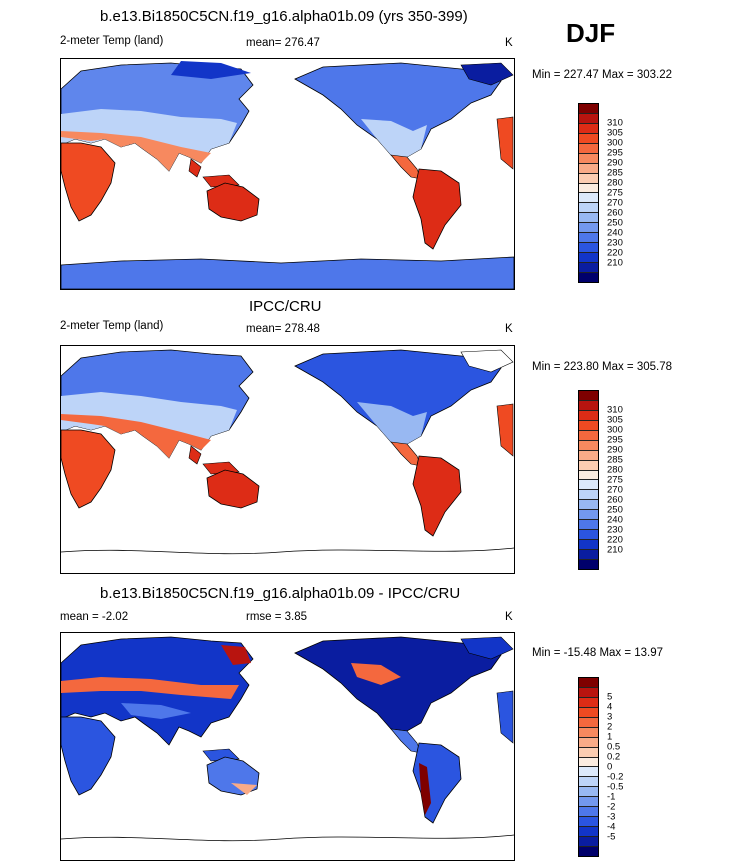  What do you see at coordinates (283, 43) in the screenshot?
I see `panel1-mean: mean= 276.47` at bounding box center [283, 43].